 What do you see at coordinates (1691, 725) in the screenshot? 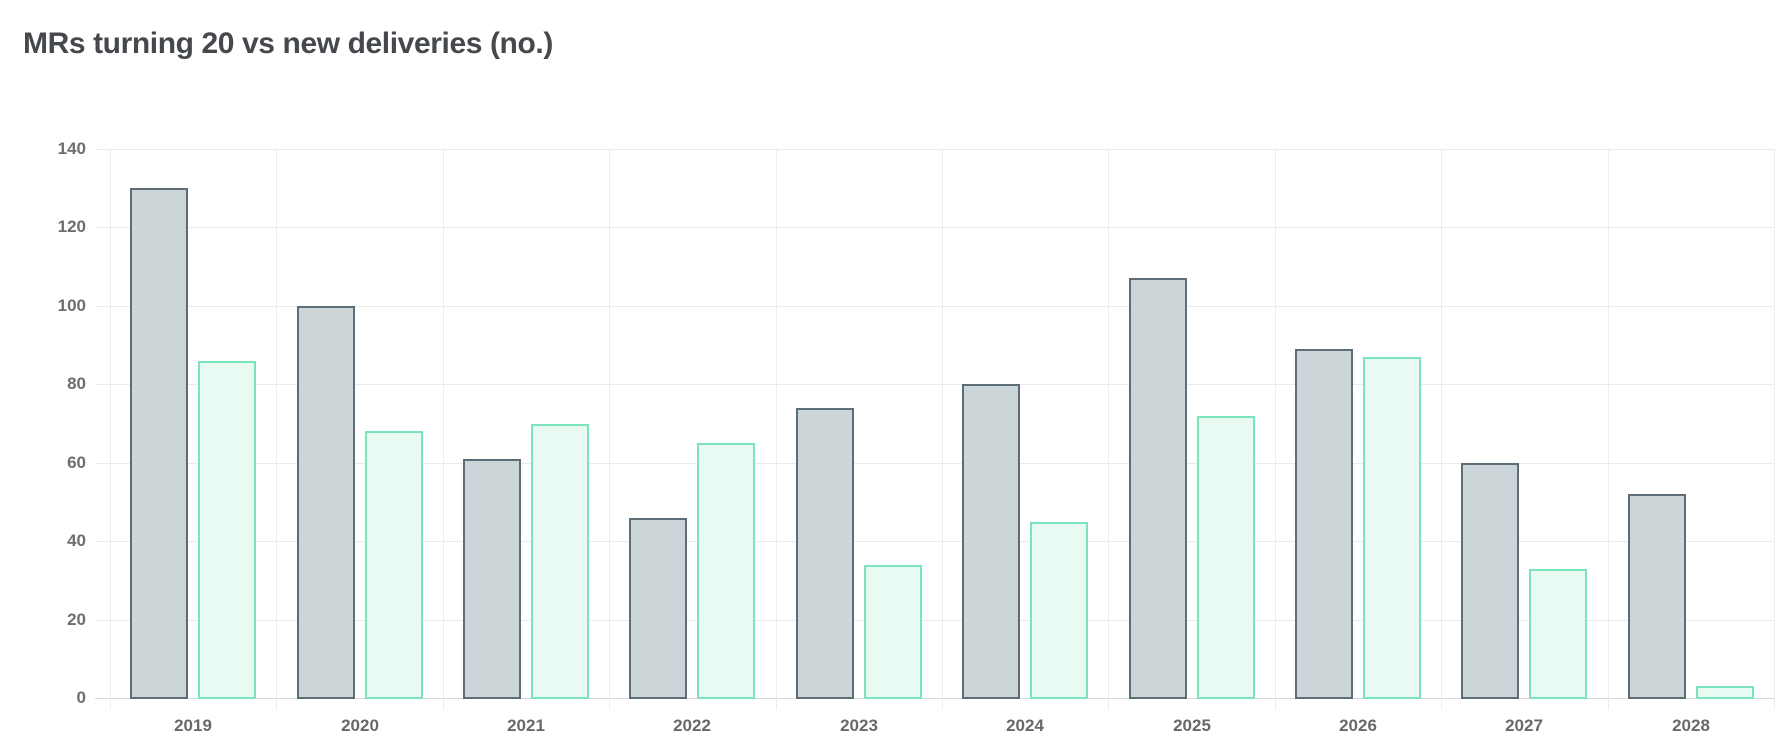
I see `x-axis-tick-label-2028: 2028` at bounding box center [1691, 725].